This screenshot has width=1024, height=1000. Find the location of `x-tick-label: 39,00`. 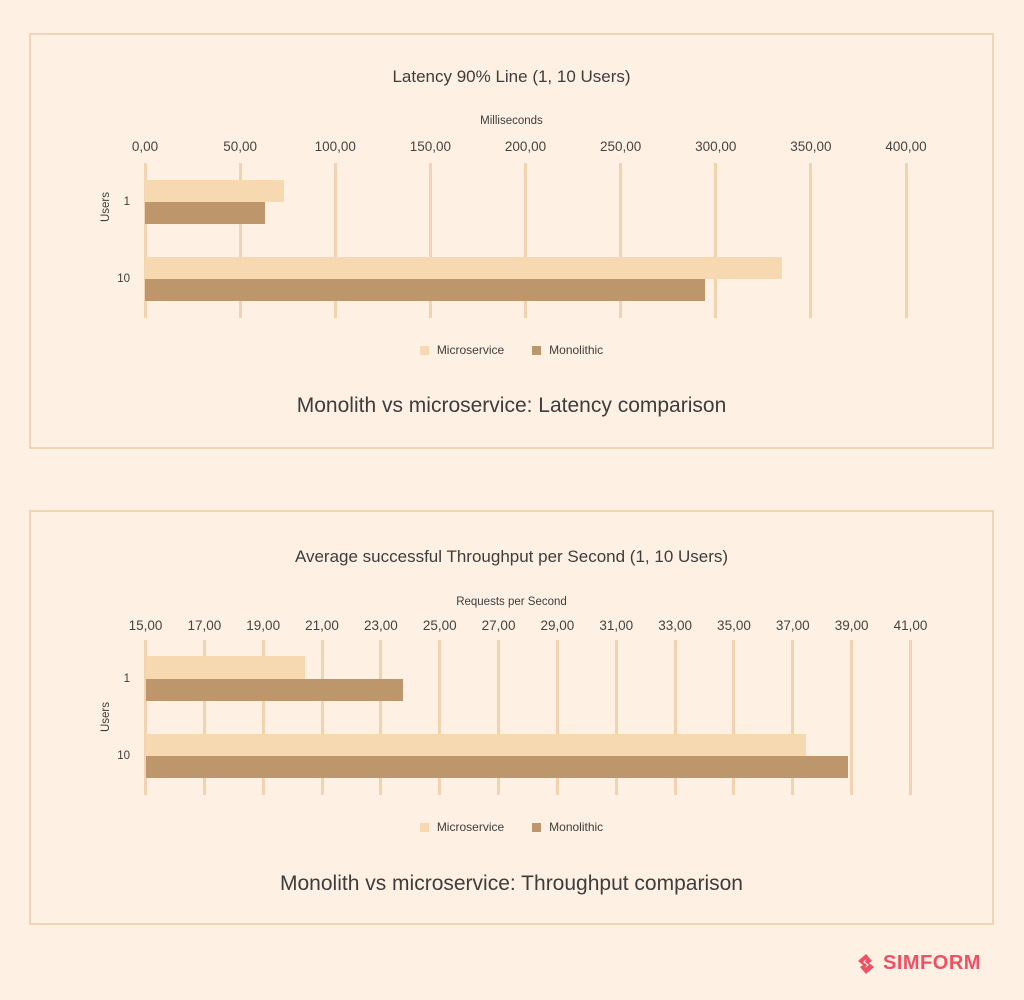

x-tick-label: 39,00 is located at coordinates (851, 625).